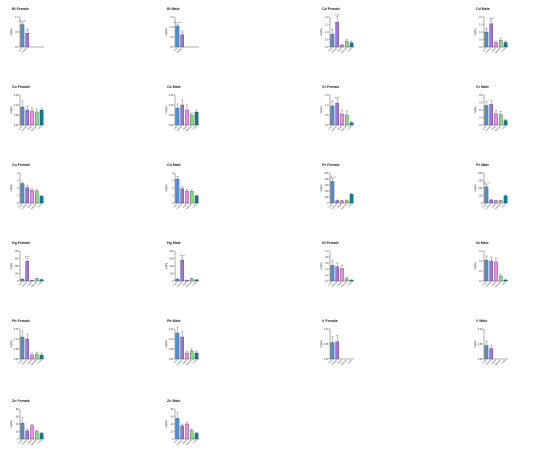  I want to click on chart-title: V Female, so click(330, 321).